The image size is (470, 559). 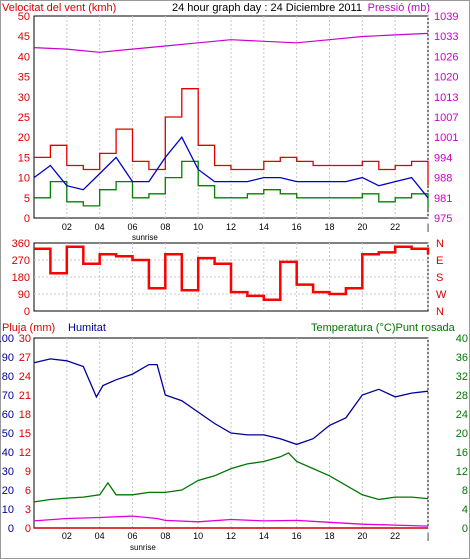 I want to click on pressure-tick-label: 1007, so click(x=446, y=118).